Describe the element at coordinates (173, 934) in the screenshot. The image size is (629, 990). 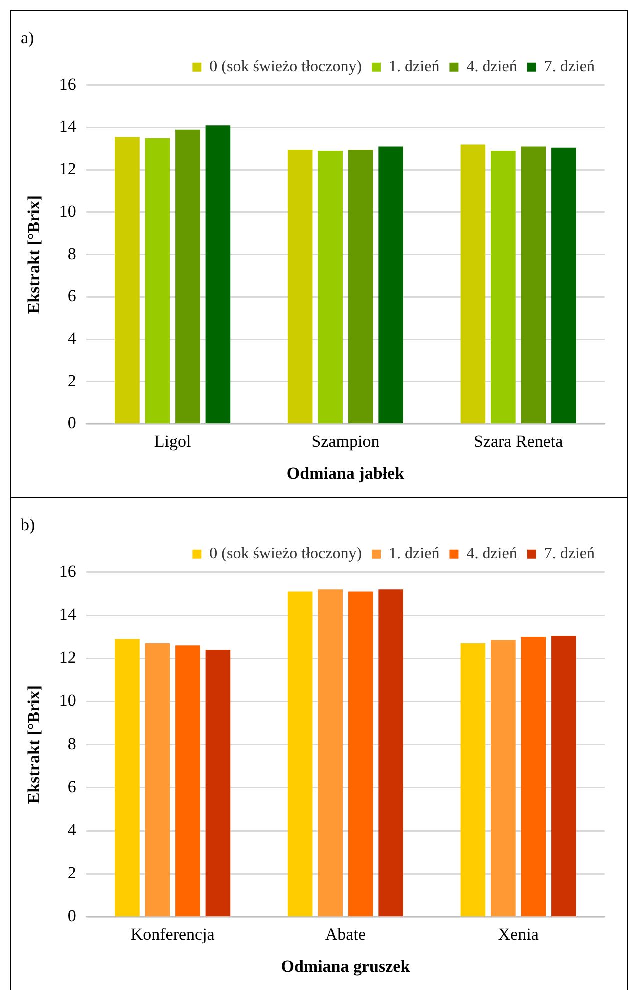
I see `x-tick-label: Konferencja` at that location.